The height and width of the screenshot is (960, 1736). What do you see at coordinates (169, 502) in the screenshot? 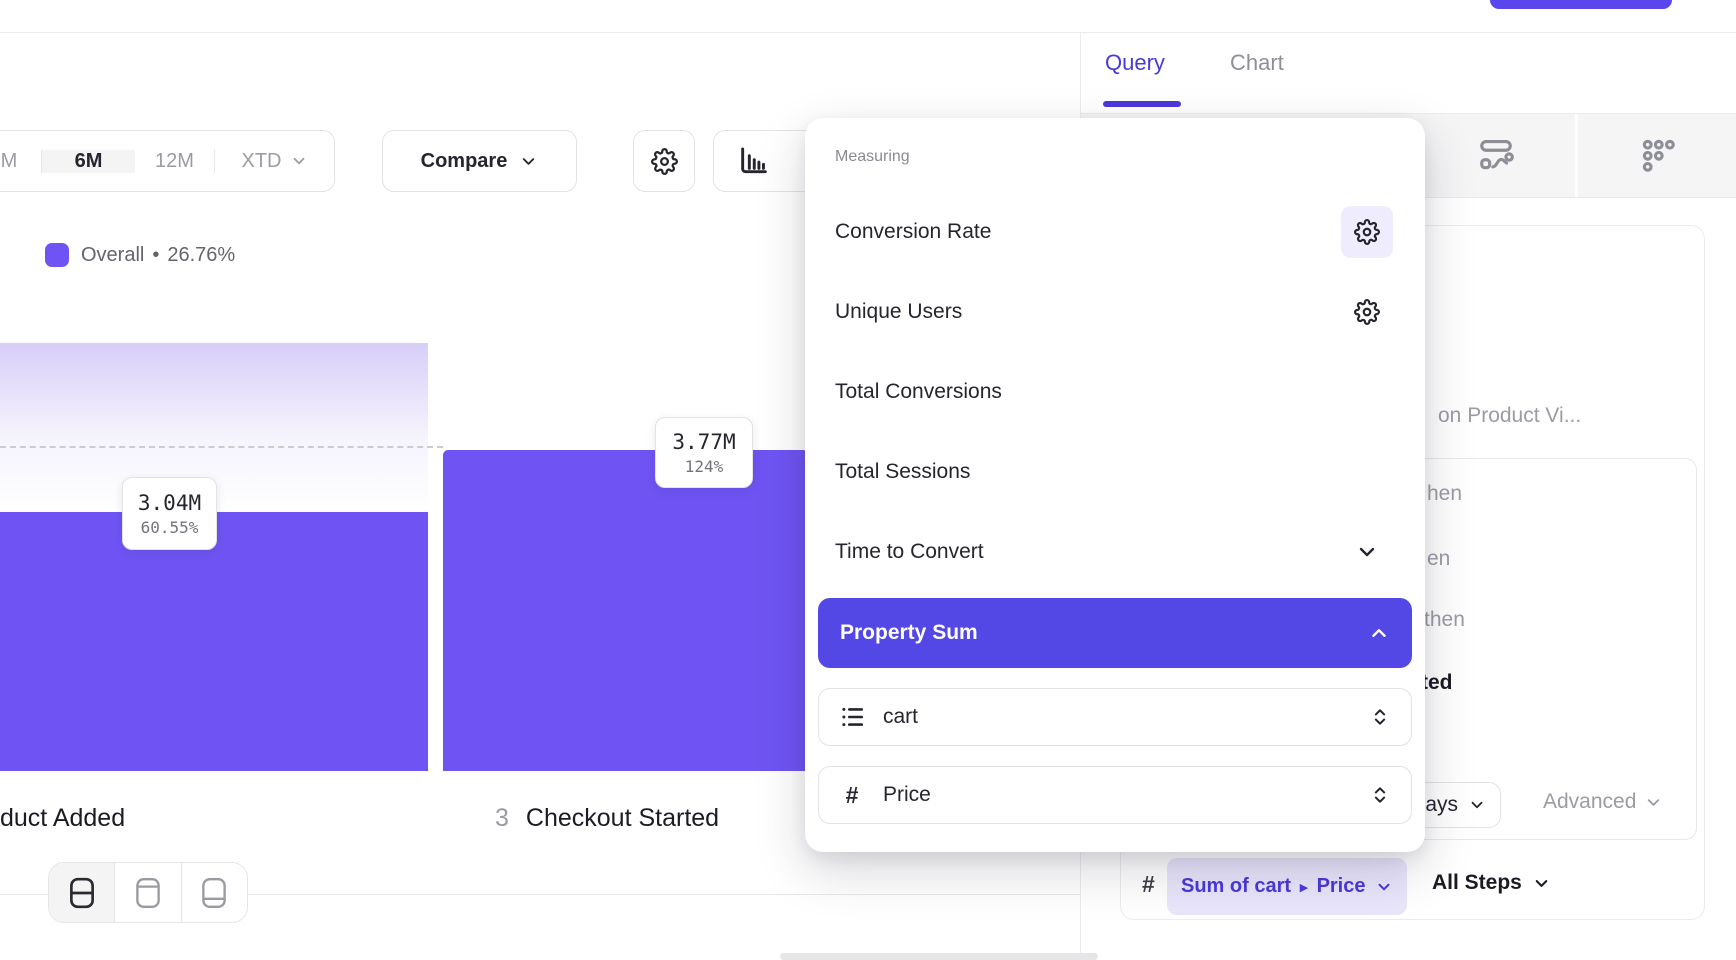
I see `bar-value-1: 3.04M` at bounding box center [169, 502].